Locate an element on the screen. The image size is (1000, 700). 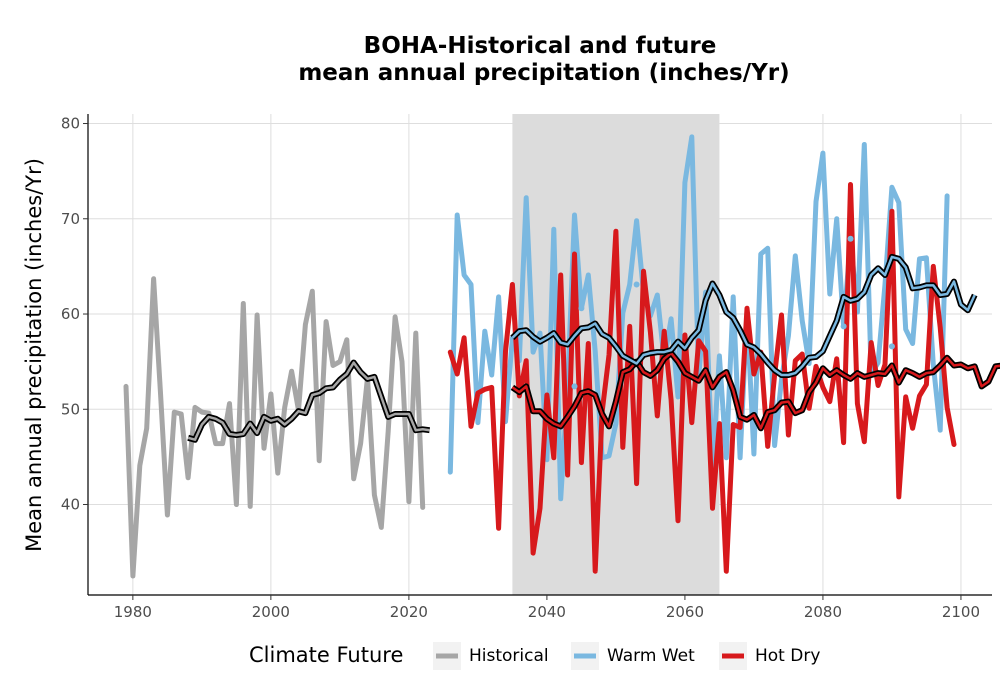
y-ticks: 40 50 60 70 80 is located at coordinates (74, 314).